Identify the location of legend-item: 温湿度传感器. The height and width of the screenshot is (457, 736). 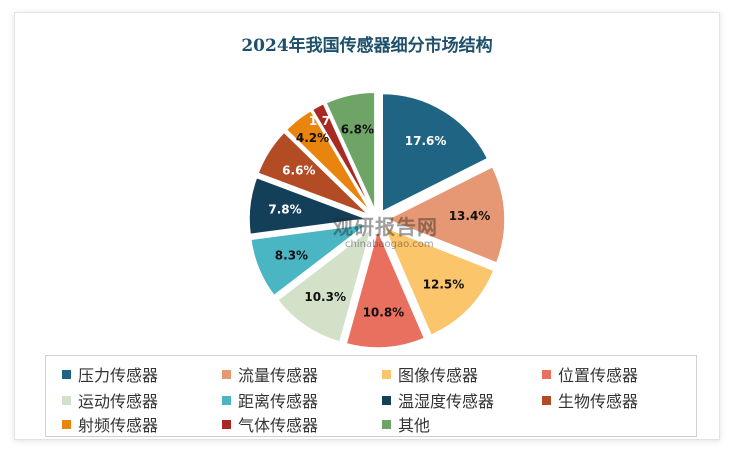
(438, 400).